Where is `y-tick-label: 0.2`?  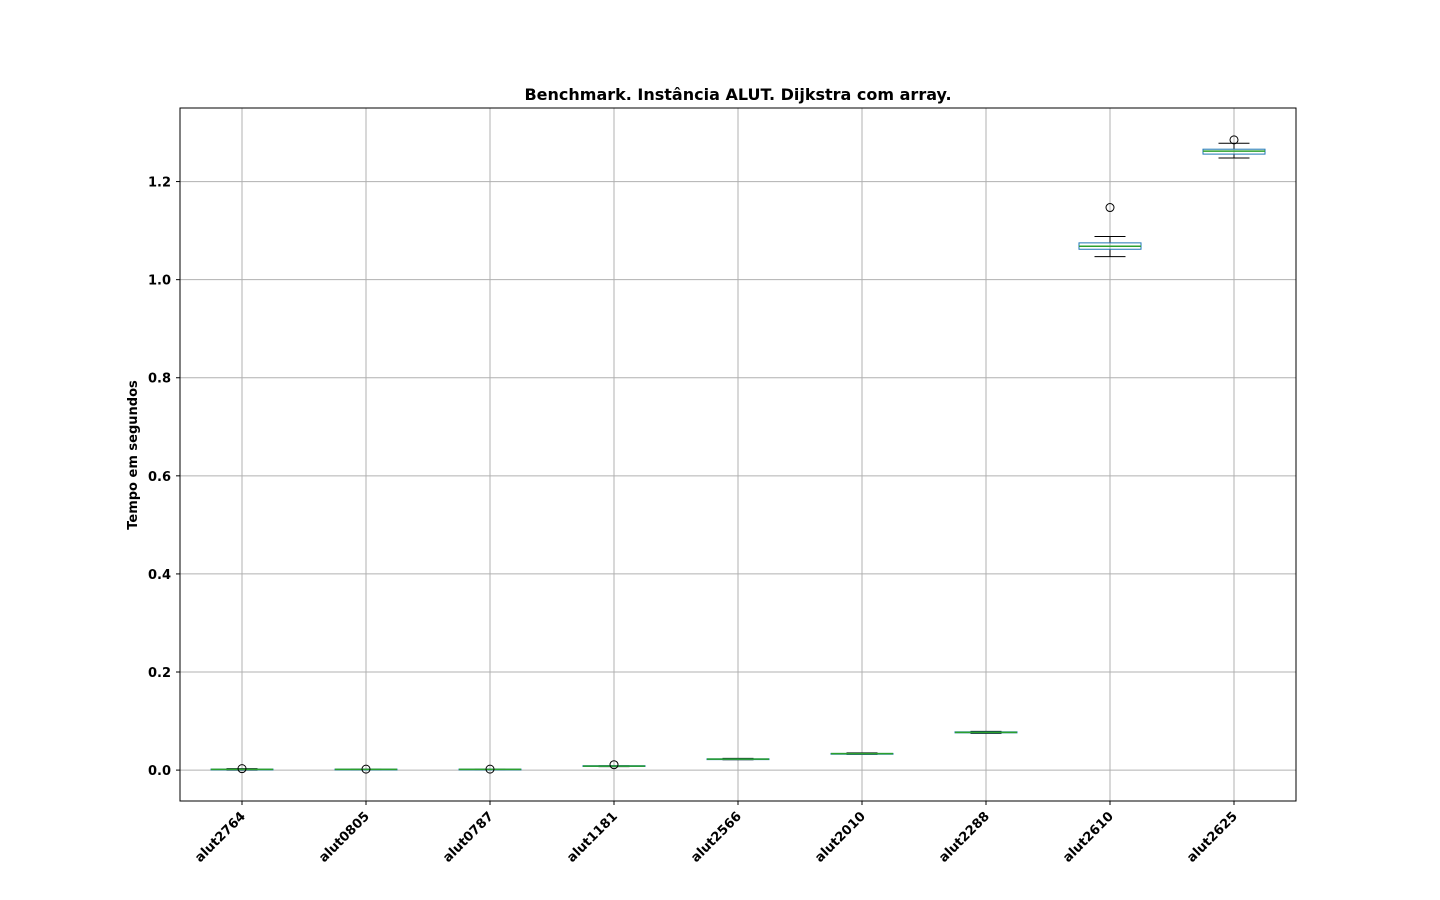 y-tick-label: 0.2 is located at coordinates (159, 673).